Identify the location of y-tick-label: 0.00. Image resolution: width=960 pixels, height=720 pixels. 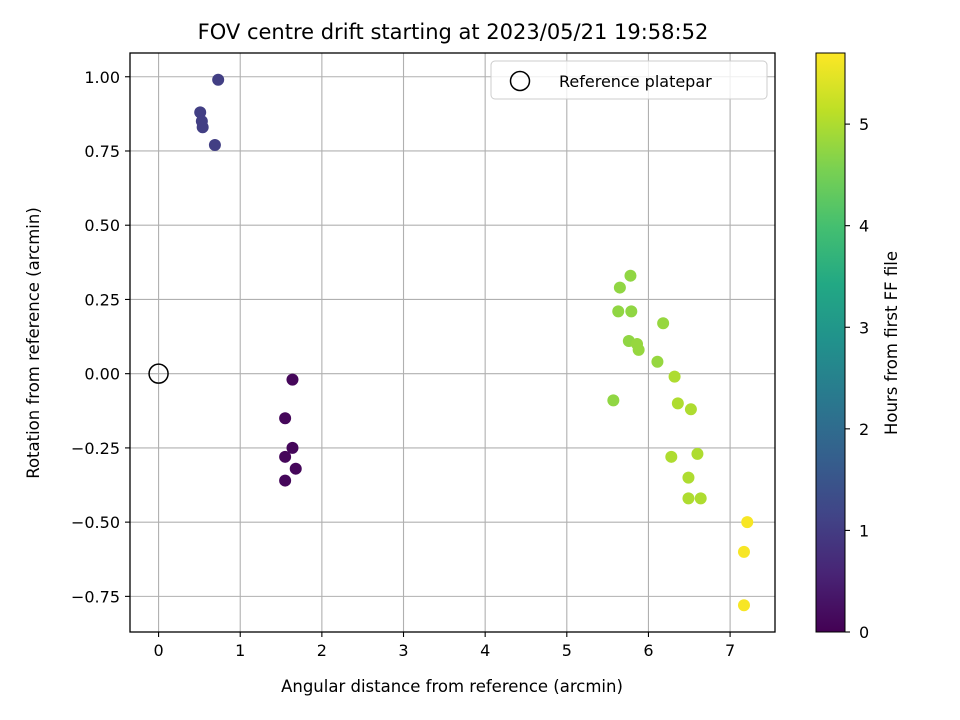
(102, 374).